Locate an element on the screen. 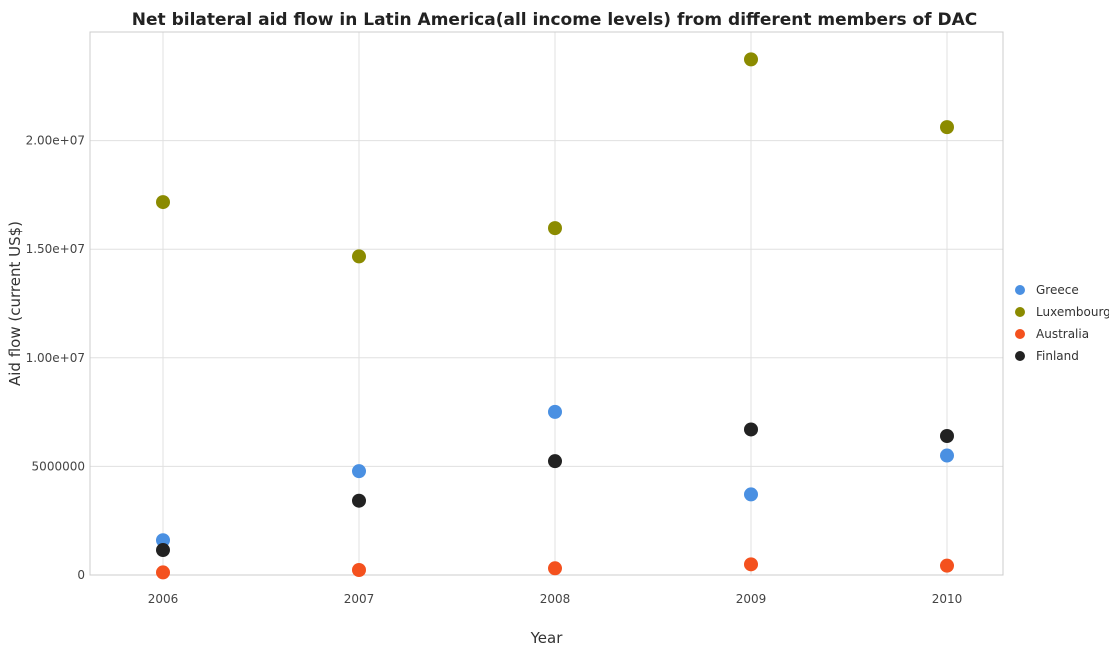  legend-marker-australia is located at coordinates (1020, 334).